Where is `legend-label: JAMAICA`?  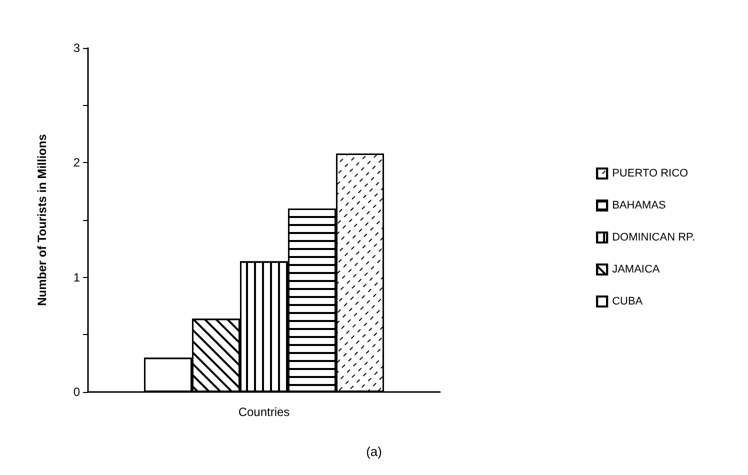
legend-label: JAMAICA is located at coordinates (636, 270).